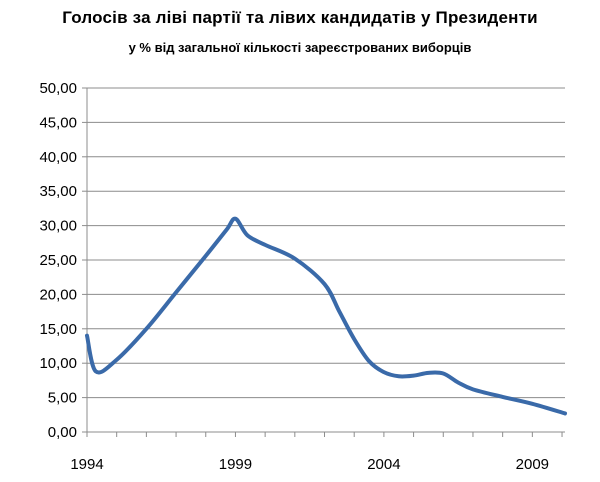 The width and height of the screenshot is (600, 482). Describe the element at coordinates (58, 157) in the screenshot. I see `y-tick-label: 40,00` at that location.